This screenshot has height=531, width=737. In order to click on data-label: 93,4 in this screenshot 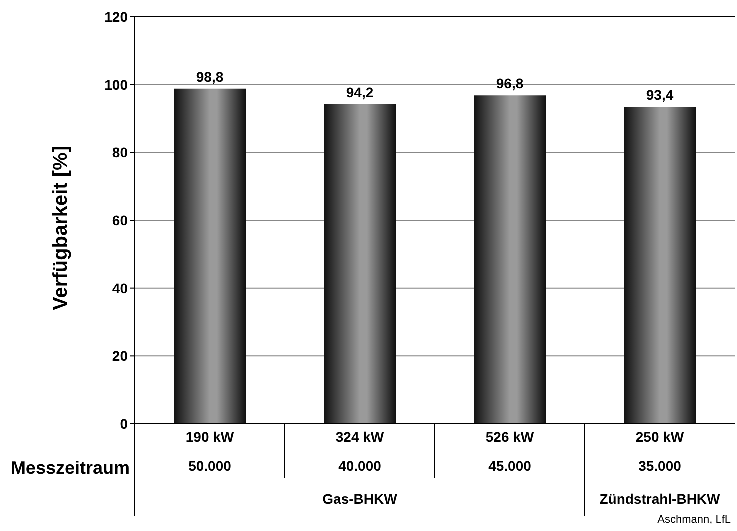, I will do `click(660, 95)`.